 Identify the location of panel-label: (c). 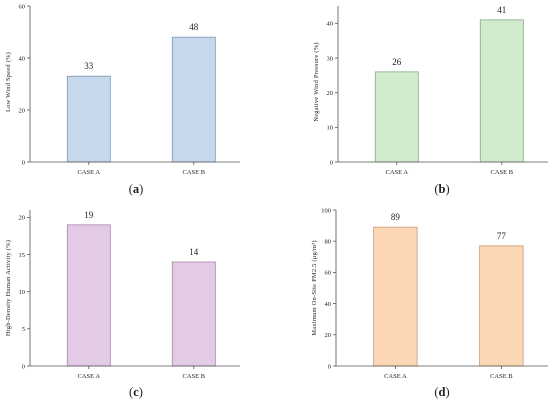
(136, 392).